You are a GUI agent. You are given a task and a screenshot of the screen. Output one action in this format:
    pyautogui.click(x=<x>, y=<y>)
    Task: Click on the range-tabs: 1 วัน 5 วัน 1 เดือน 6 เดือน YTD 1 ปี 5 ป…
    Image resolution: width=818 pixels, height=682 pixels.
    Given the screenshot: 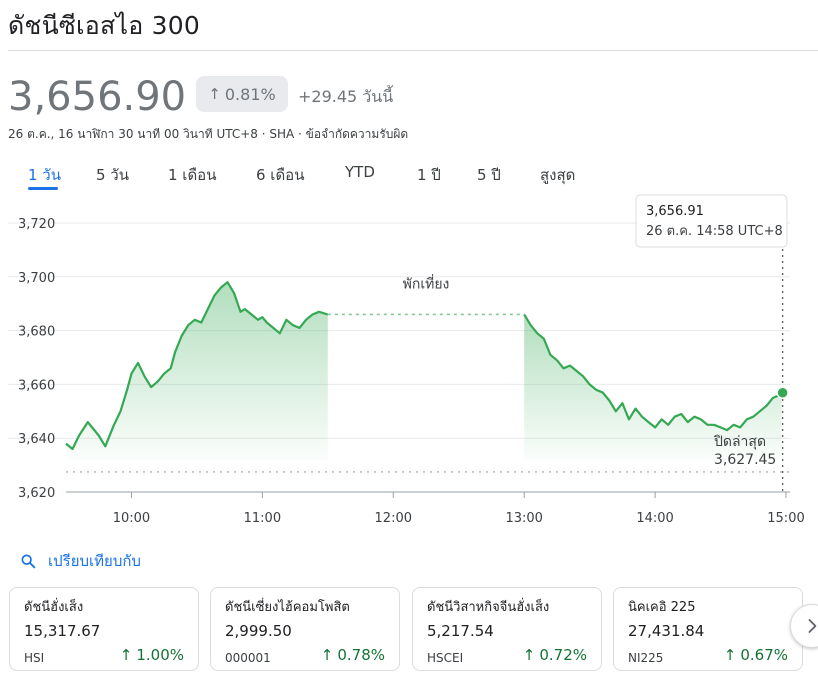 What is the action you would take?
    pyautogui.click(x=409, y=178)
    